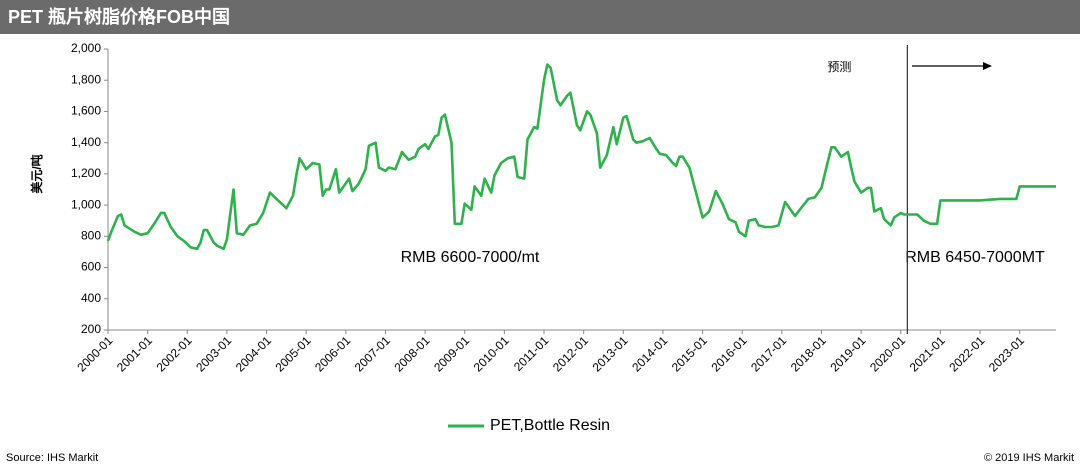 This screenshot has height=468, width=1080. I want to click on y-tick-label: 1,800, so click(86, 79).